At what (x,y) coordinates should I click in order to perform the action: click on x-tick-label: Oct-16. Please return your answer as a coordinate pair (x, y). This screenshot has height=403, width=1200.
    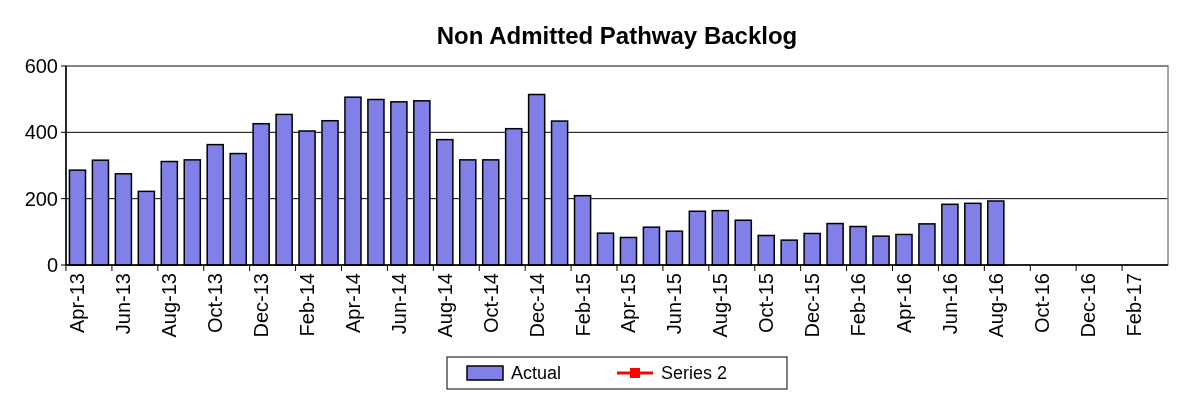
    Looking at the image, I should click on (1041, 303).